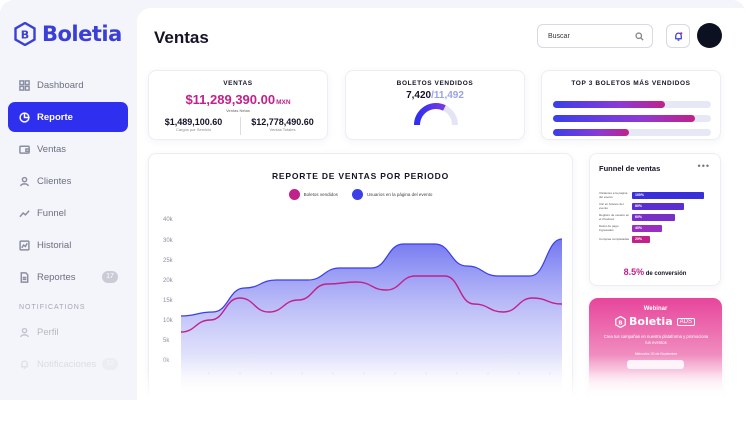  What do you see at coordinates (436, 114) in the screenshot?
I see `boletos-gauge` at bounding box center [436, 114].